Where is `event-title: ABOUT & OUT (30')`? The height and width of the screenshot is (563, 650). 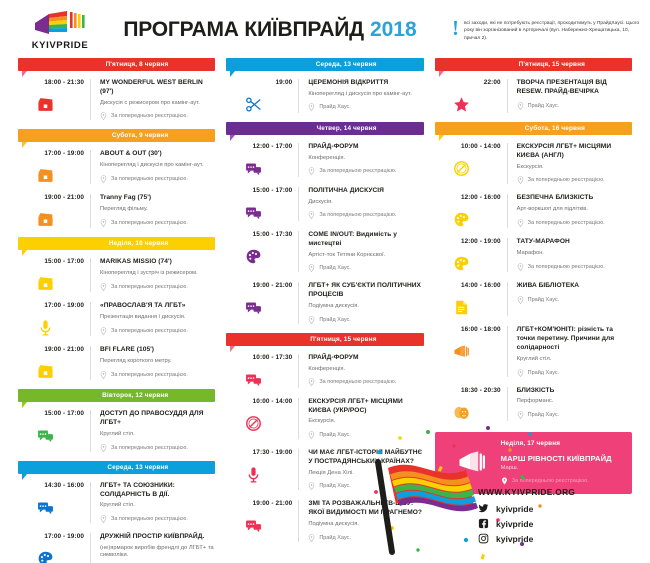 event-title: ABOUT & OUT (30') is located at coordinates (131, 154).